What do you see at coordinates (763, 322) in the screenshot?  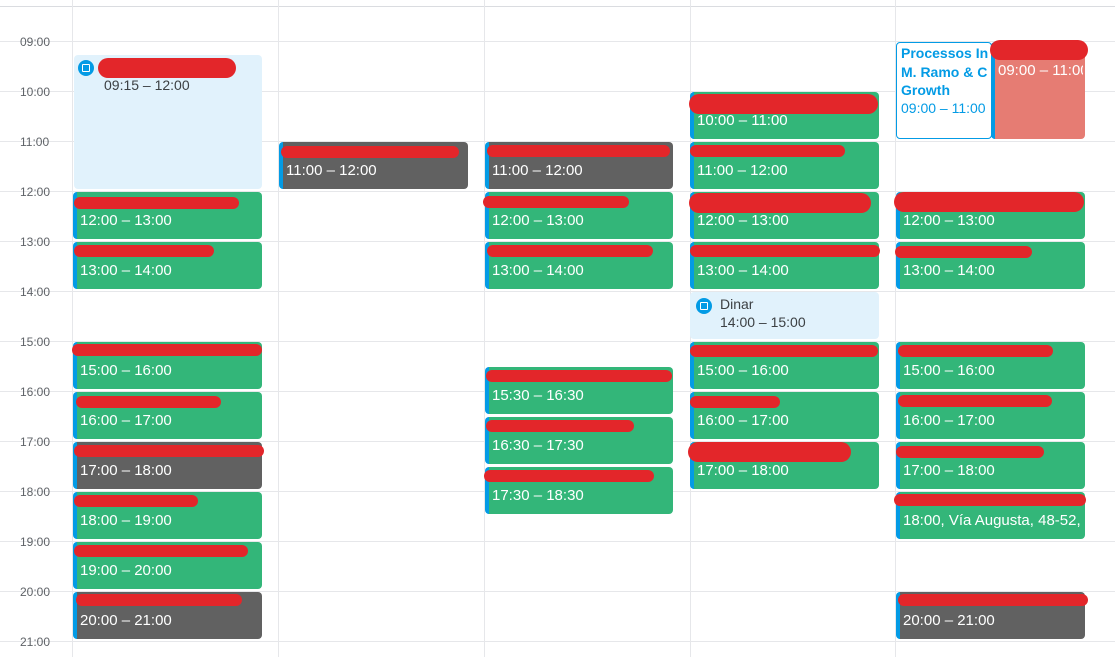 I see `event-time: 14:00 – 15:00` at bounding box center [763, 322].